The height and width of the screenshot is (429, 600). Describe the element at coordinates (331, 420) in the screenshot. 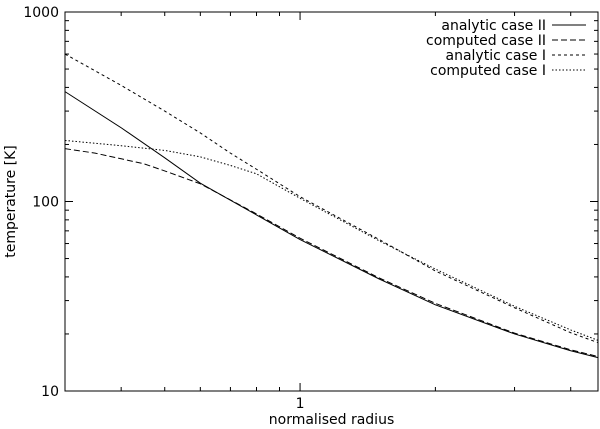

I see `x-axis-label: normalised radius` at that location.